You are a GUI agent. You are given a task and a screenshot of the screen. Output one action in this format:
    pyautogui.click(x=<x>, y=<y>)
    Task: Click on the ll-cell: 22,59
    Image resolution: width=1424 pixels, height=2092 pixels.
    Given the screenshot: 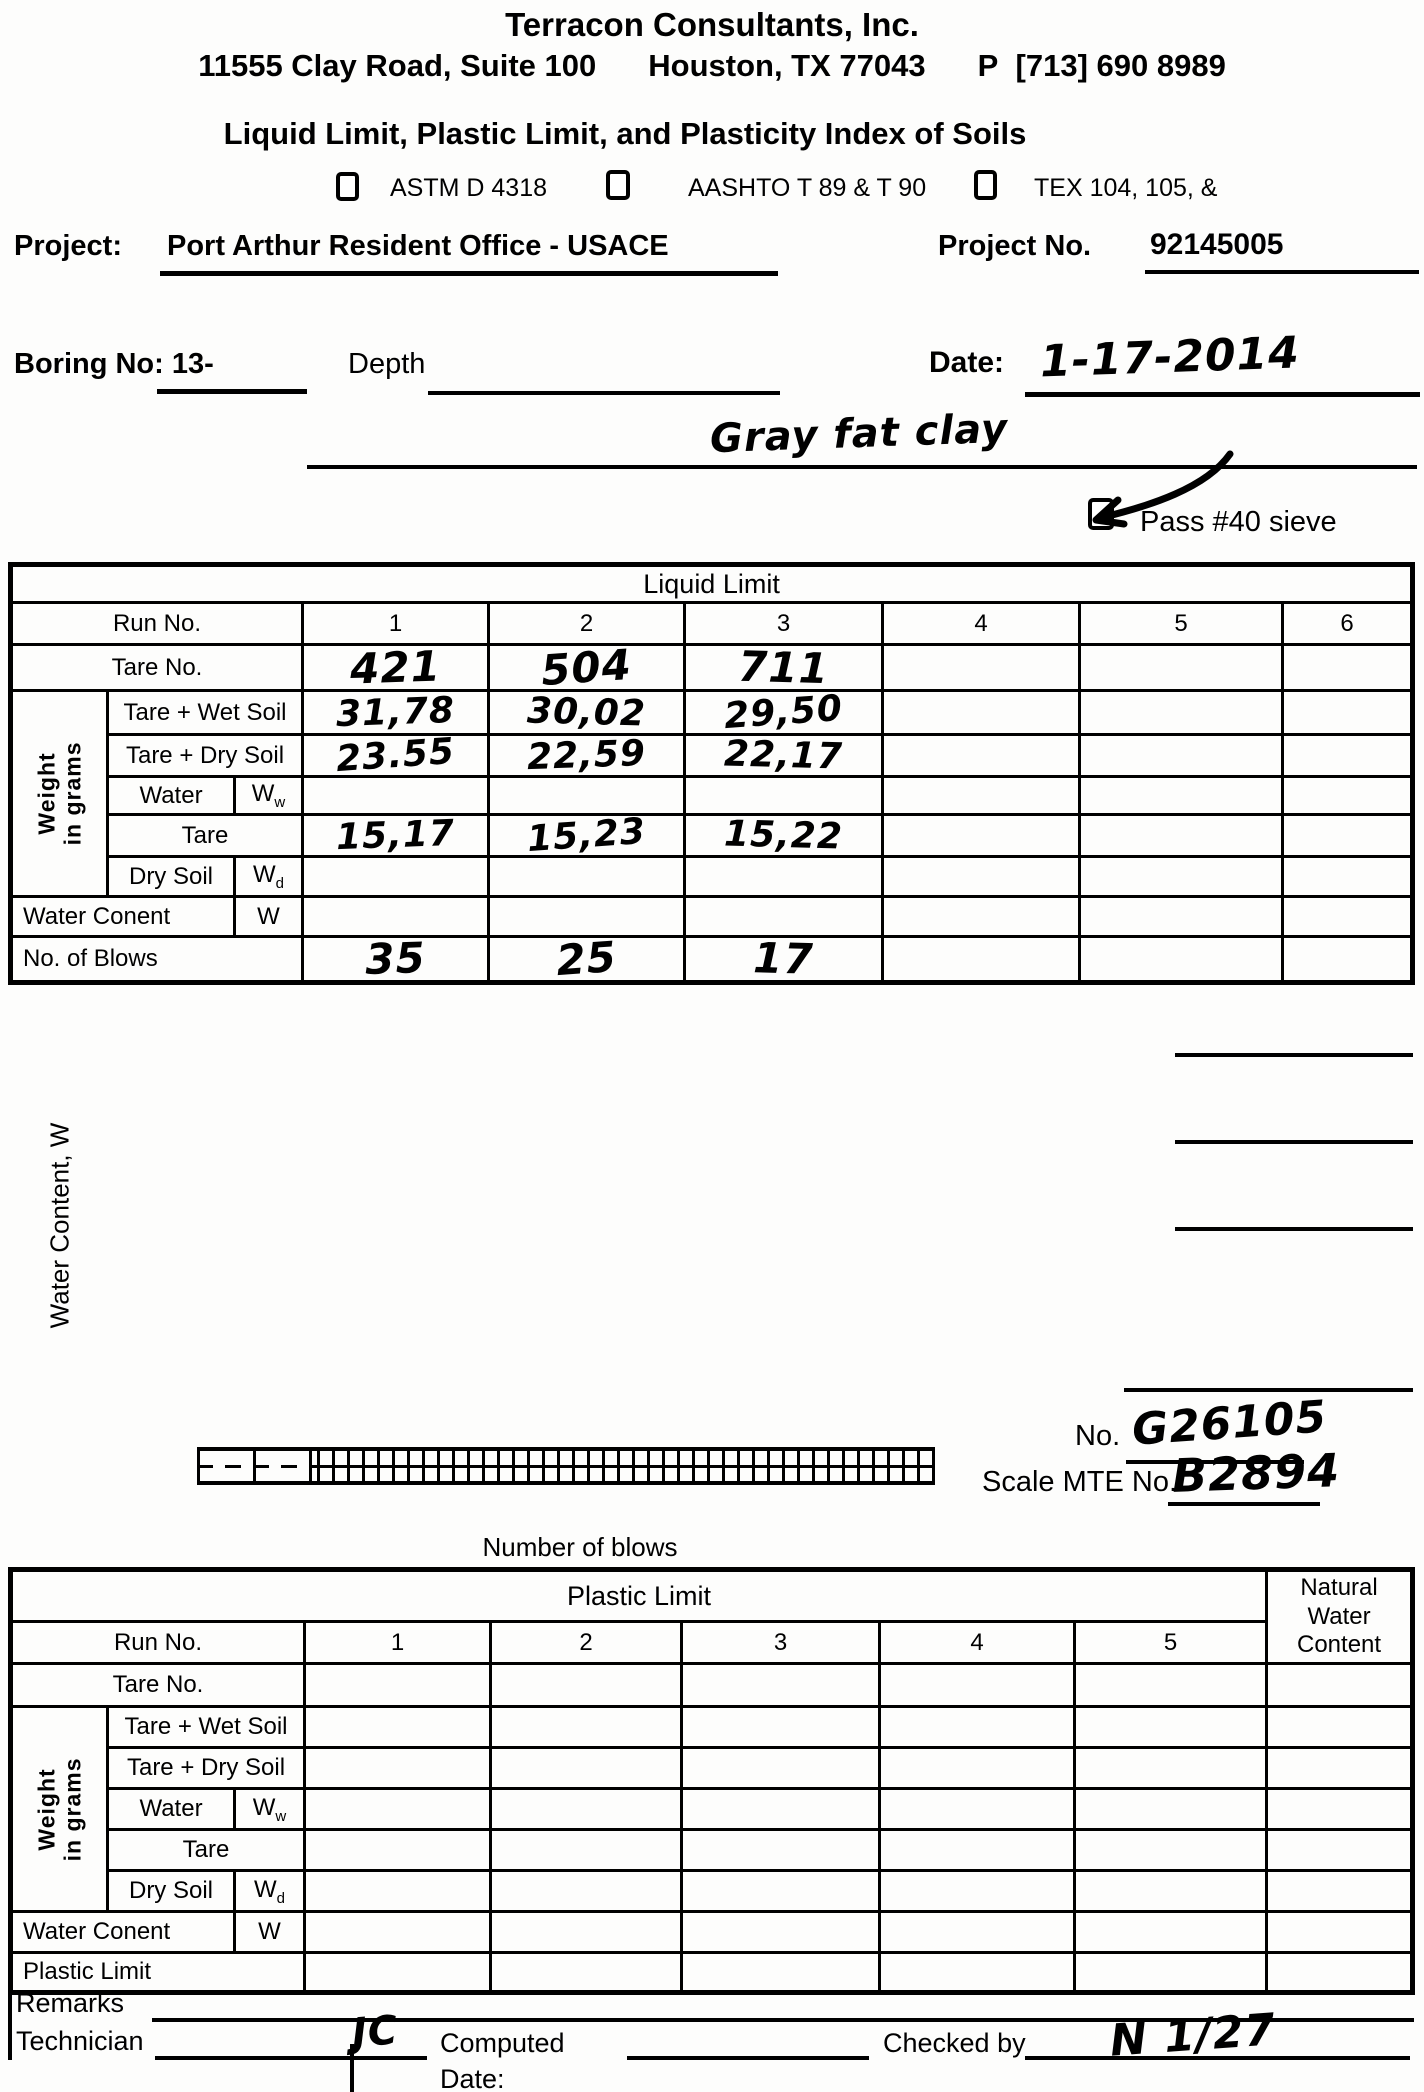 What is the action you would take?
    pyautogui.click(x=586, y=755)
    